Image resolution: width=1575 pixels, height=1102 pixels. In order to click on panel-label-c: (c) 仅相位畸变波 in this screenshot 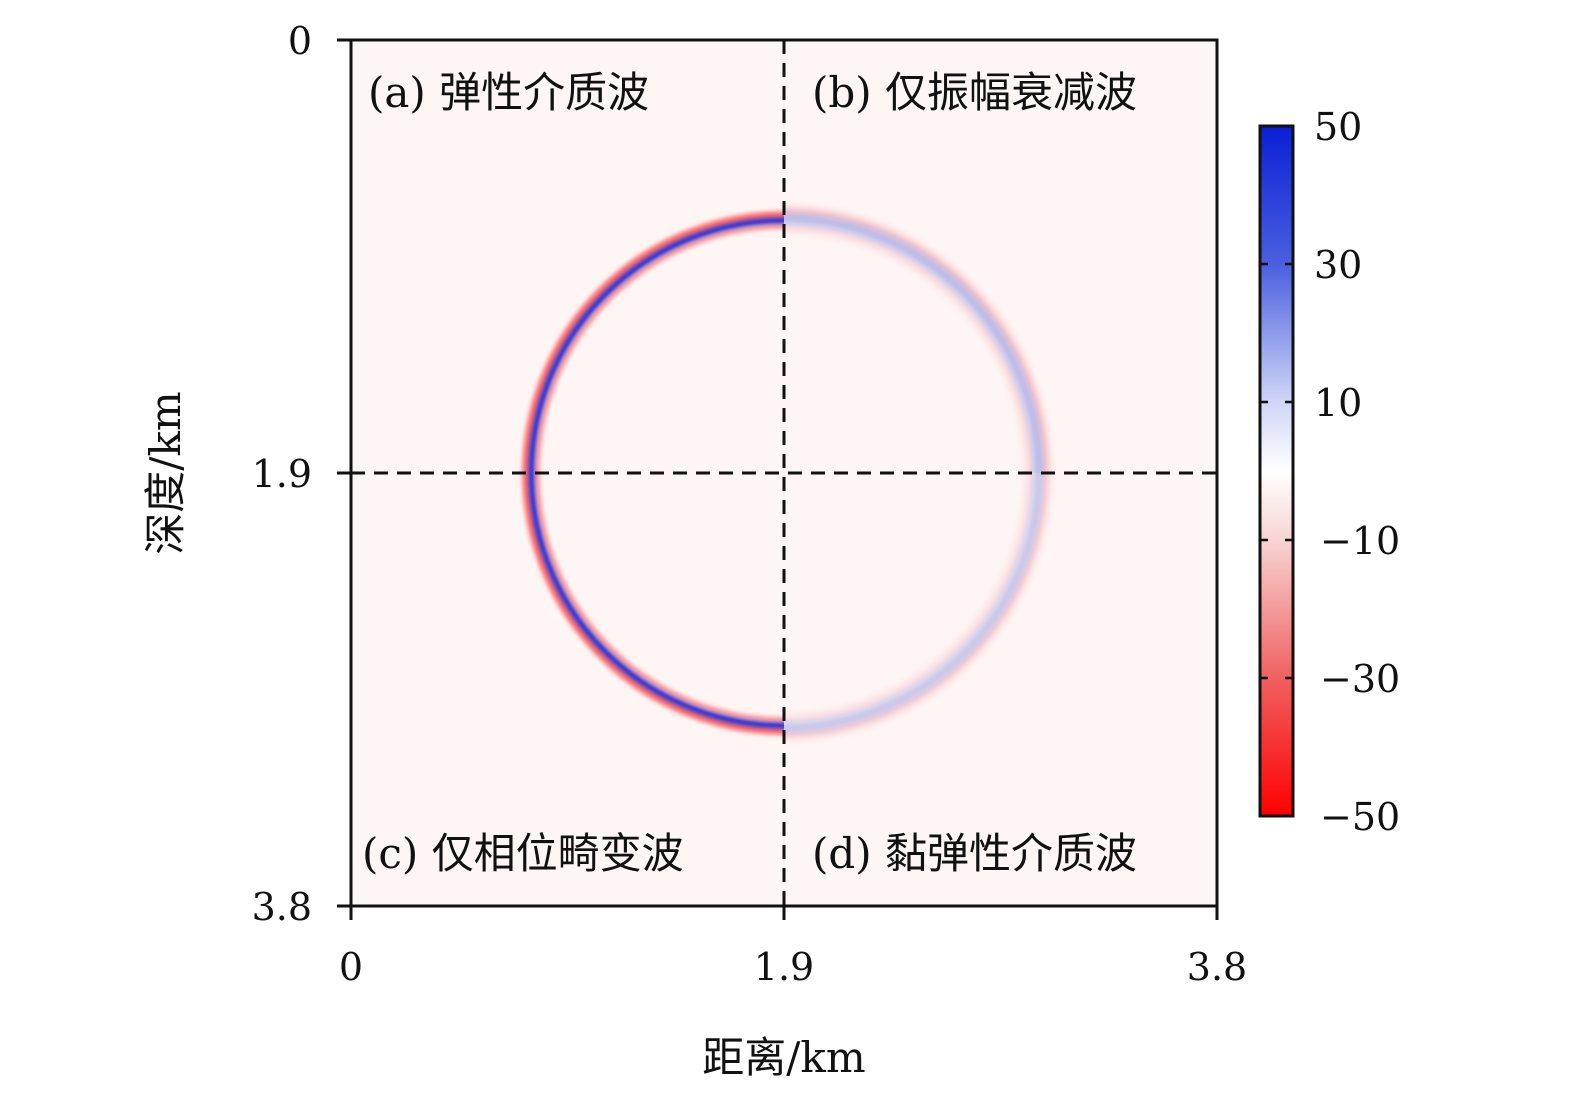, I will do `click(523, 853)`.